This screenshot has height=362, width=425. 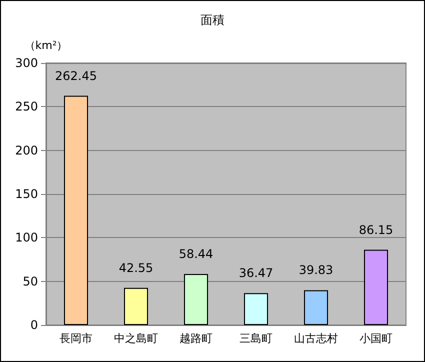 What do you see at coordinates (376, 338) in the screenshot?
I see `x-tick-label: 小国町` at bounding box center [376, 338].